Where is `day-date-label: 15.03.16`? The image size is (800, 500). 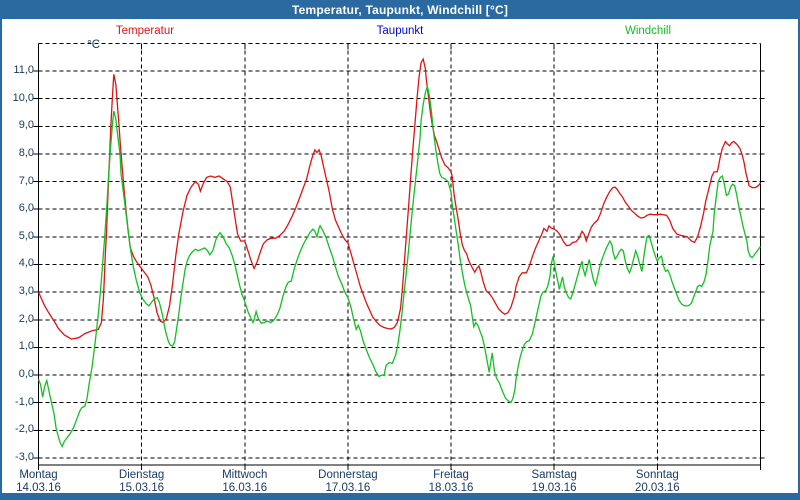
day-date-label: 15.03.16 is located at coordinates (141, 488).